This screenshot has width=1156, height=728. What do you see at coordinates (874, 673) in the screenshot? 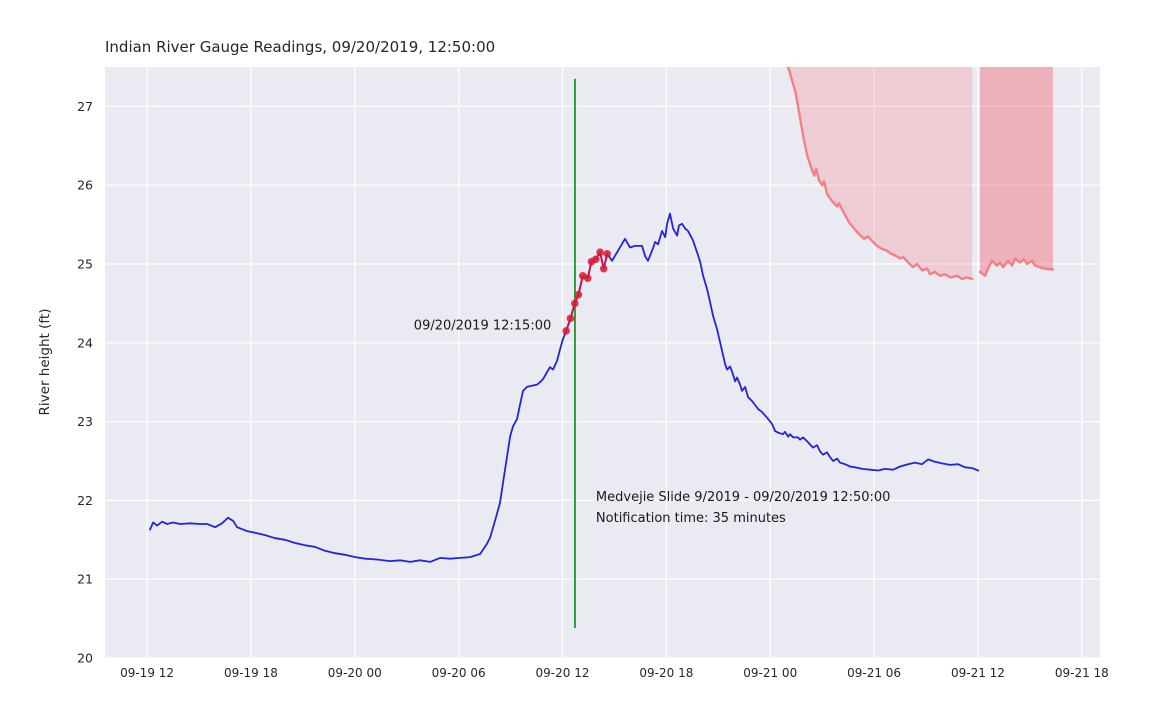
I see `x-tick-label: 09-21 06` at bounding box center [874, 673].